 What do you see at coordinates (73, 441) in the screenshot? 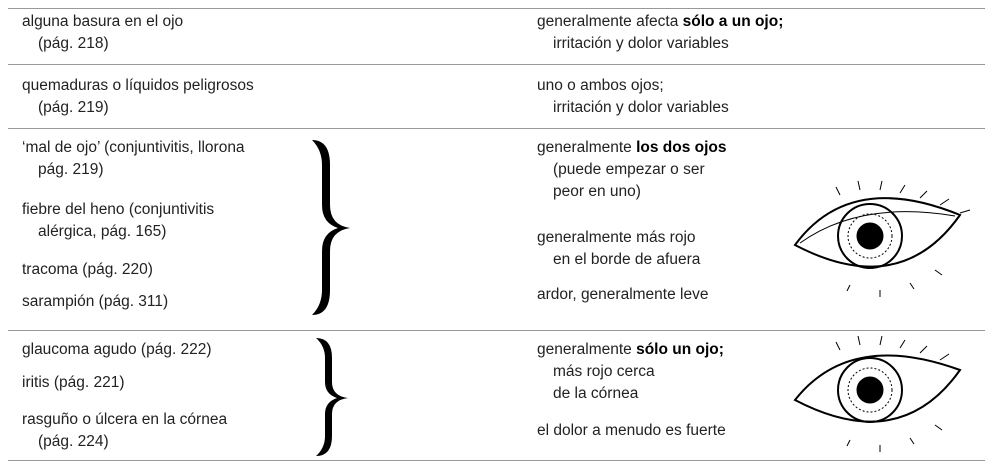
I see `left-line: (pág. 224)` at bounding box center [73, 441].